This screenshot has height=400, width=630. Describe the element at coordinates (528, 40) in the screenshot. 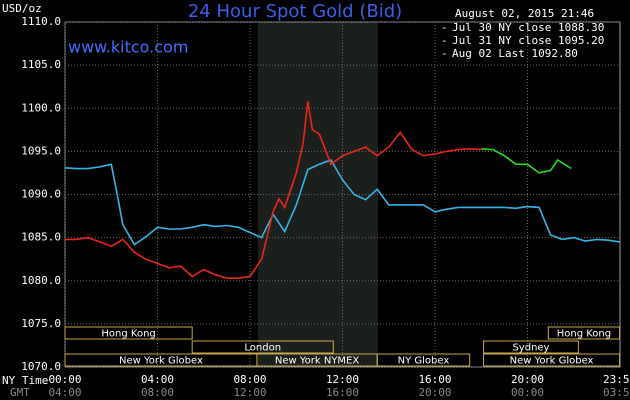

I see `legend-label: Jul 31 NY close 1095.20` at that location.